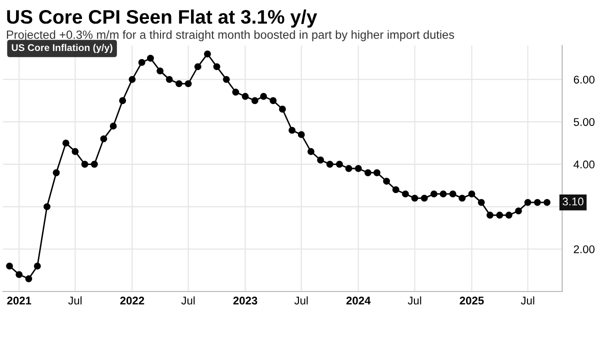 The height and width of the screenshot is (337, 600). Describe the element at coordinates (132, 300) in the screenshot. I see `x-tick-label: 2022` at that location.